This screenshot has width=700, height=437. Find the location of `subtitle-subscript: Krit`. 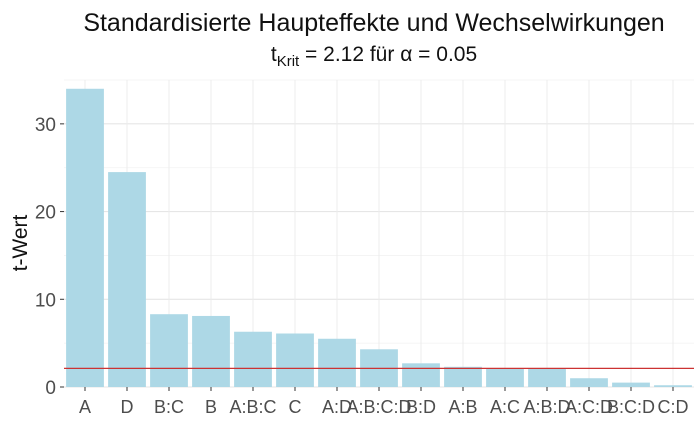

subtitle-subscript: Krit is located at coordinates (288, 61).